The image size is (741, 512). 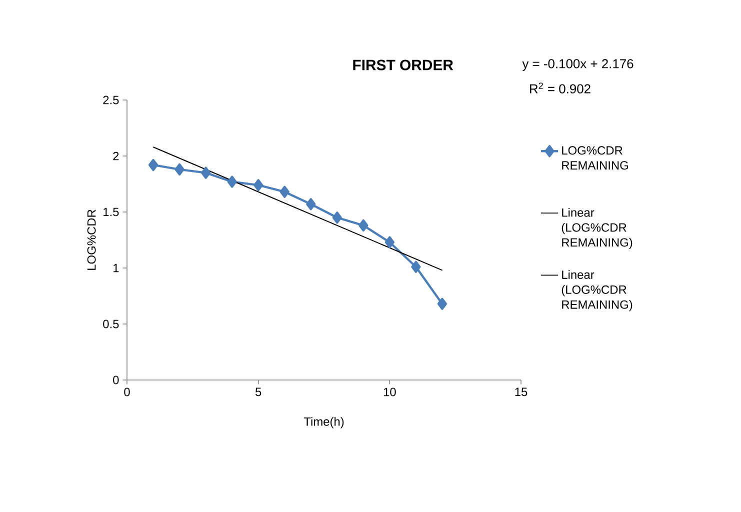 What do you see at coordinates (116, 380) in the screenshot?
I see `y-tick-label: 0` at bounding box center [116, 380].